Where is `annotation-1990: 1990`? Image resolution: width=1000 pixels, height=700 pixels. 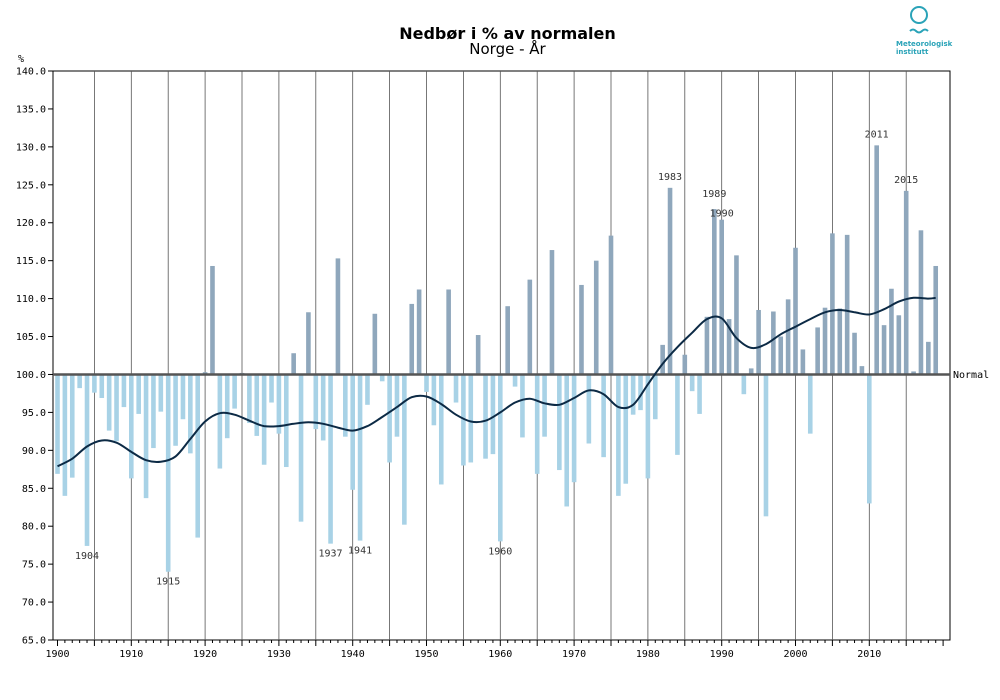
annotation-1990: 1990 is located at coordinates (722, 214).